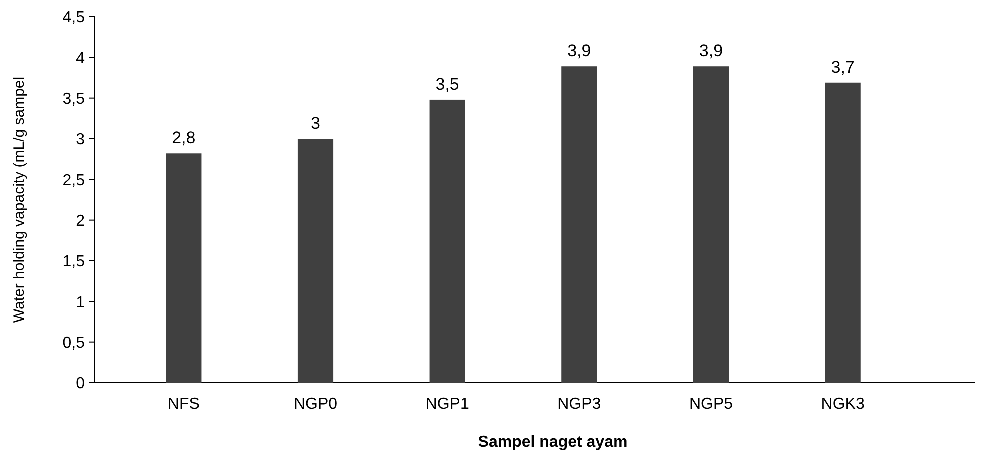 This screenshot has width=989, height=459. Describe the element at coordinates (711, 404) in the screenshot. I see `x-tick-label: NGP5` at that location.